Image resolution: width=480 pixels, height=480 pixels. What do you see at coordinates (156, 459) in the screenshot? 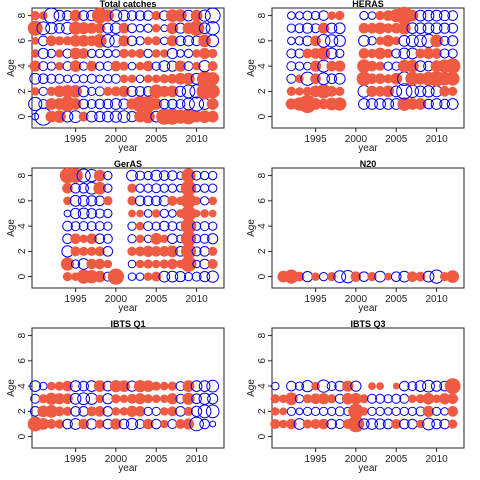
I see `x-tick-label: 2005` at bounding box center [156, 459].